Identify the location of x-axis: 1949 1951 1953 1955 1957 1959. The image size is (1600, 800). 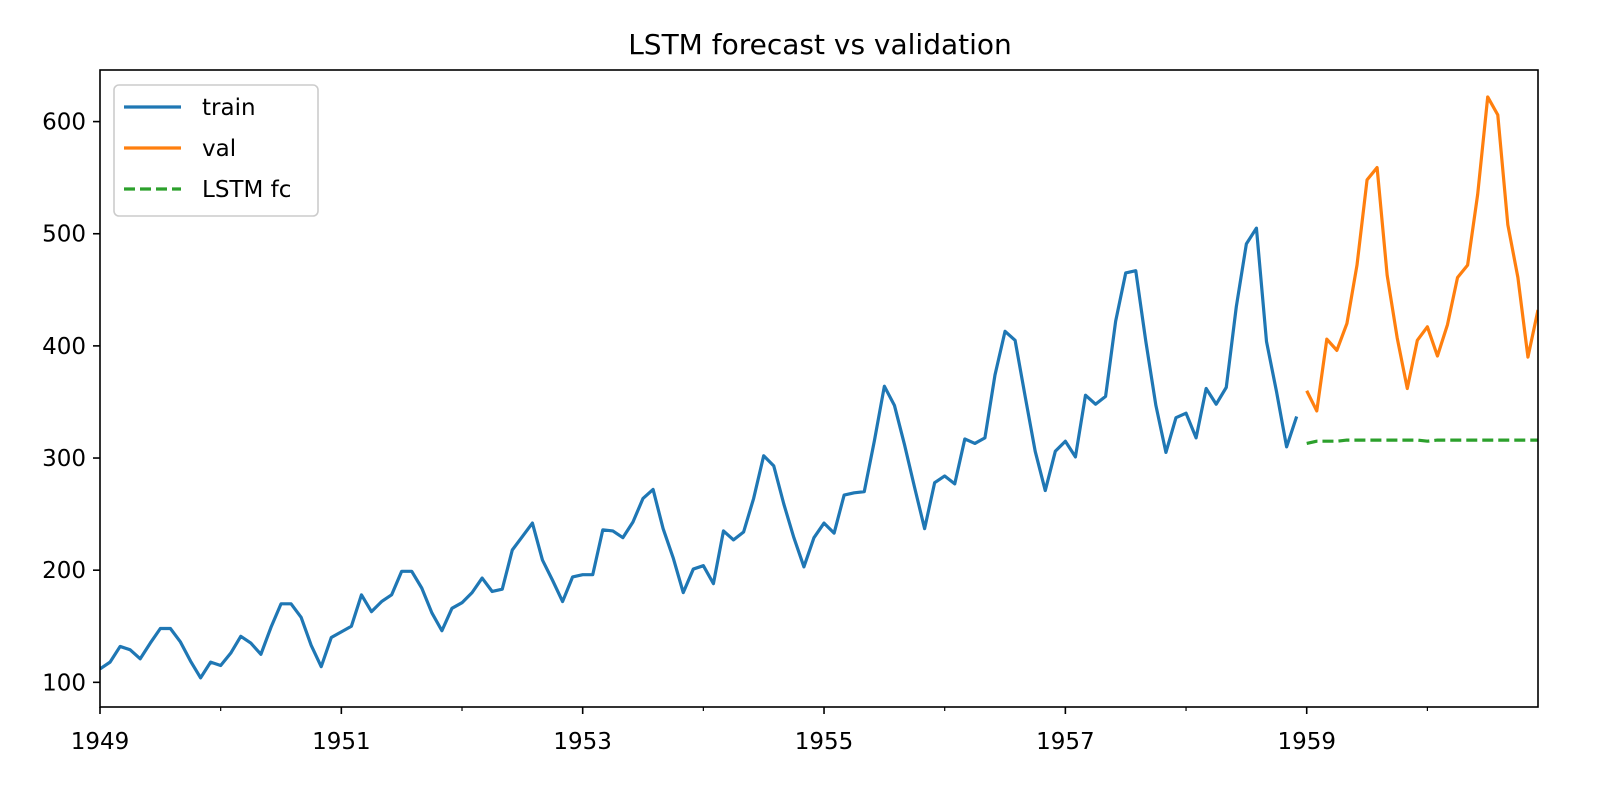
(749, 731).